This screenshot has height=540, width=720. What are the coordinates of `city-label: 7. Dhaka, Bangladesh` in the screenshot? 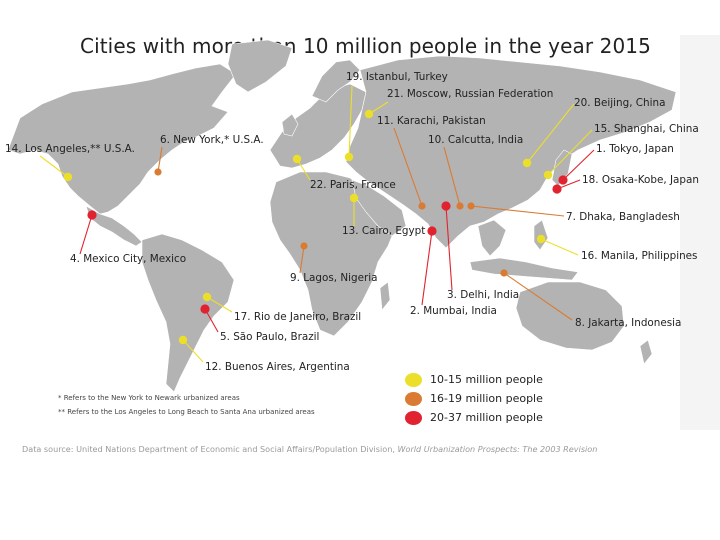 It's located at (623, 217).